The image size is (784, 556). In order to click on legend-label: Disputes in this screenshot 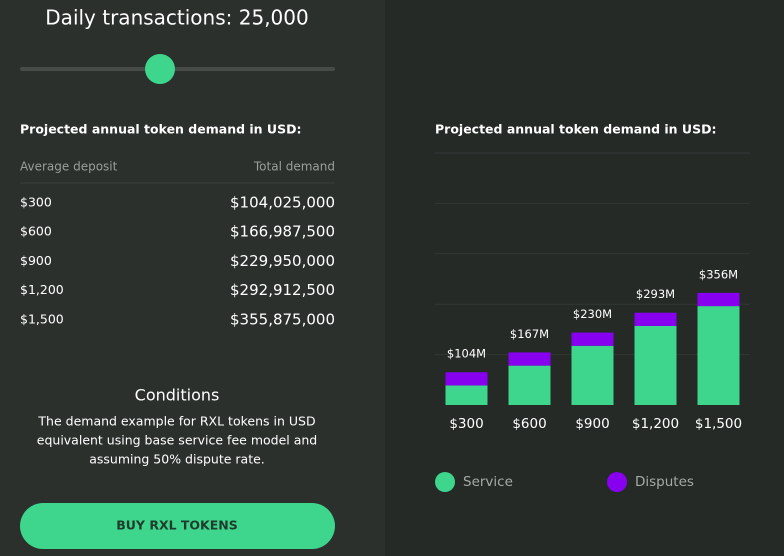, I will do `click(664, 482)`.